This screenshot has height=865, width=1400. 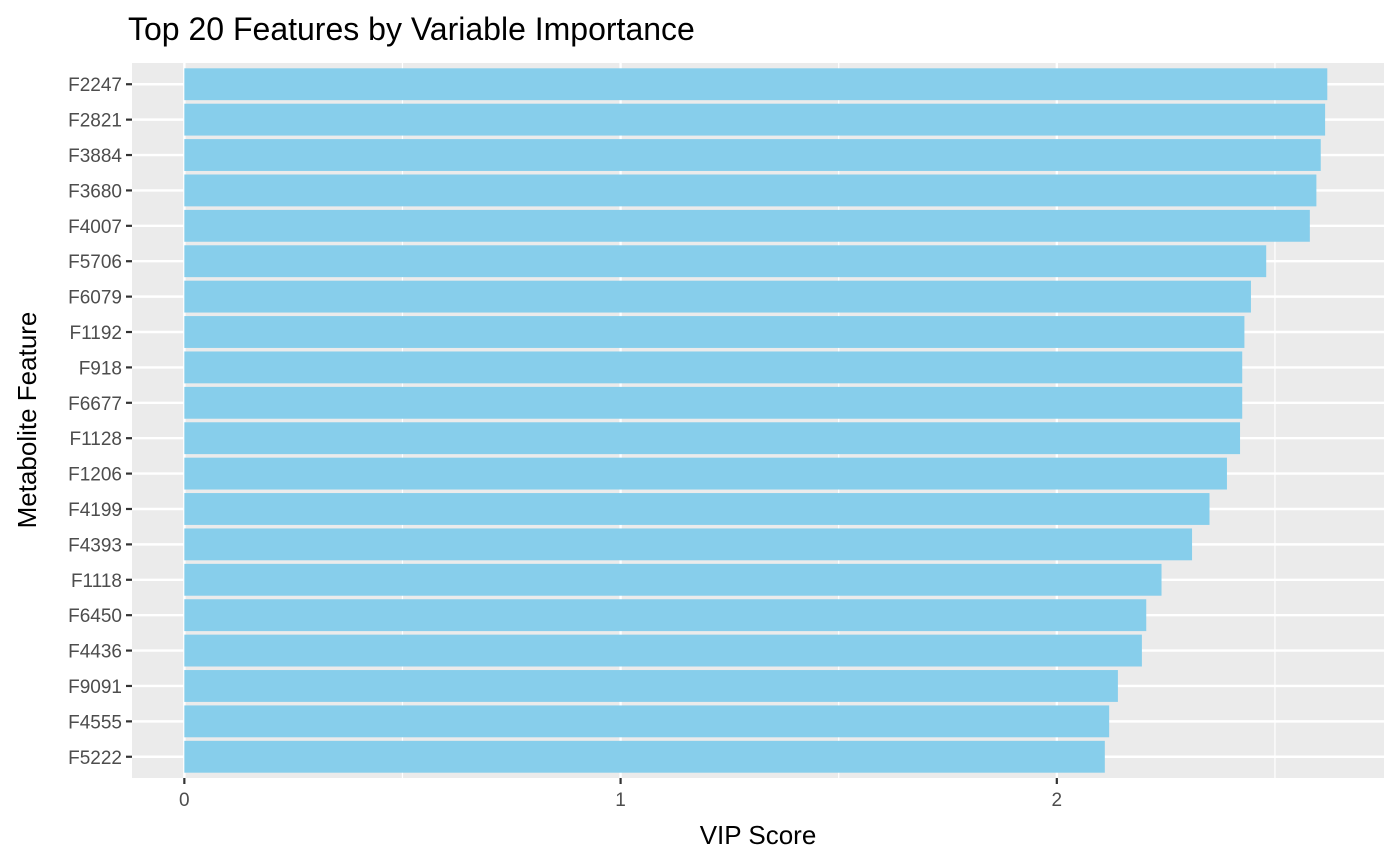 What do you see at coordinates (95, 298) in the screenshot?
I see `y-tick-label: F6079` at bounding box center [95, 298].